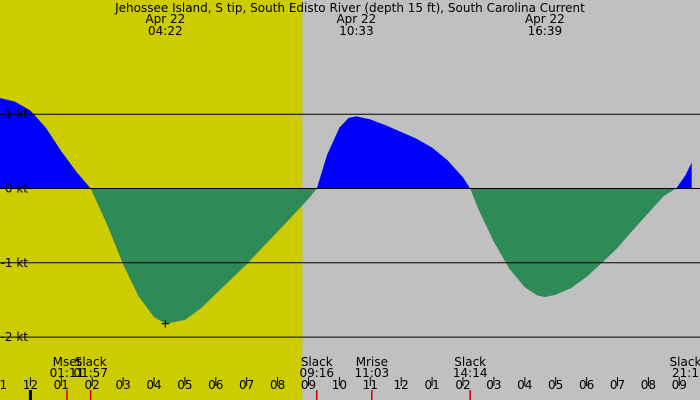 The width and height of the screenshot is (700, 400). Describe the element at coordinates (15, 337) in the screenshot. I see `y-tick-label: -2 kt` at that location.